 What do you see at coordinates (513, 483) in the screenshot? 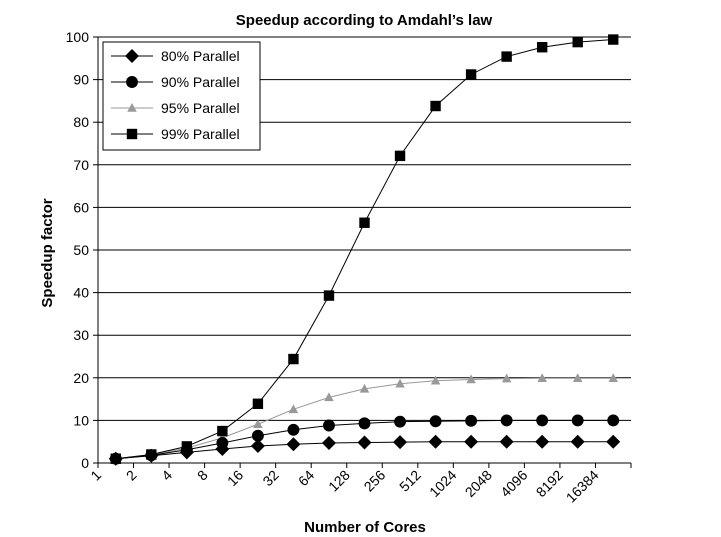
I see `x-tick-label: 4096` at bounding box center [513, 483].